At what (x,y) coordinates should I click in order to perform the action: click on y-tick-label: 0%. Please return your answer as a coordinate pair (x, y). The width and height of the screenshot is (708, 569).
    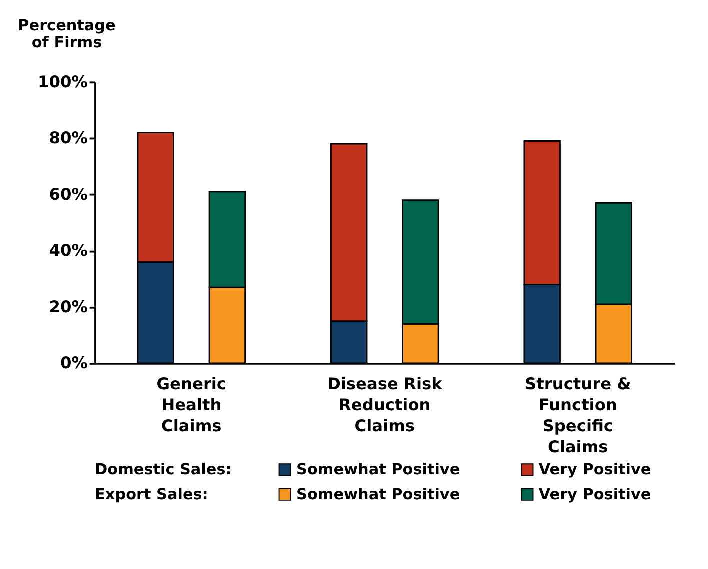
    Looking at the image, I should click on (74, 363).